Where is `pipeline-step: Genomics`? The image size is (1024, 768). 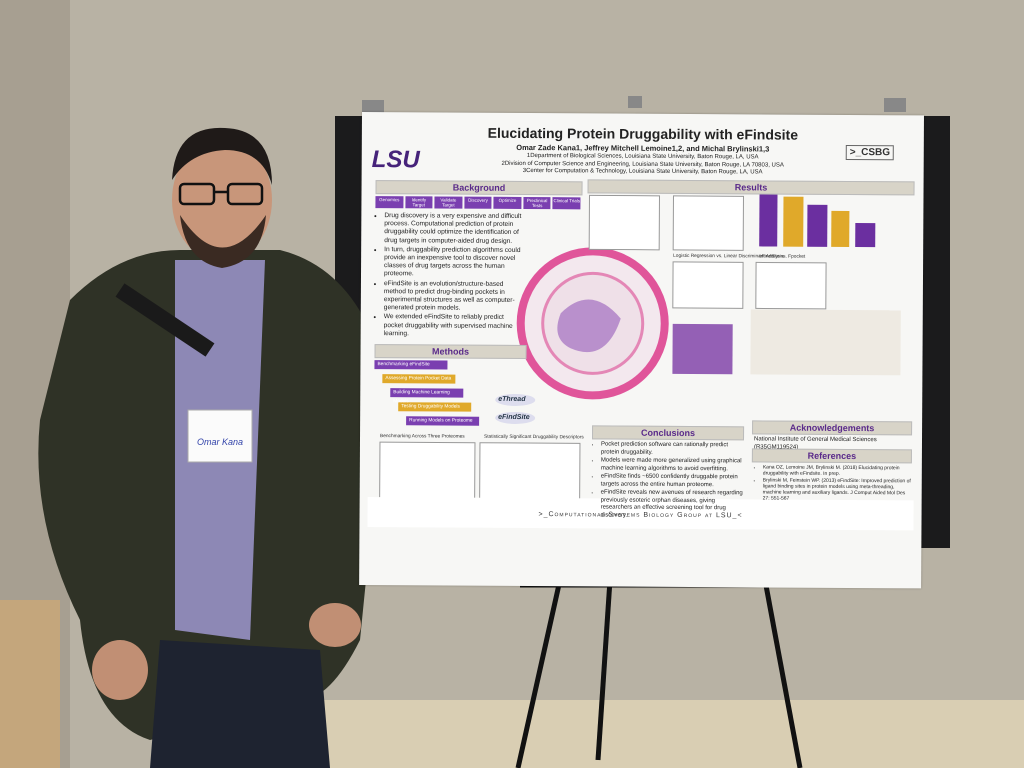
pipeline-step: Genomics is located at coordinates (389, 202).